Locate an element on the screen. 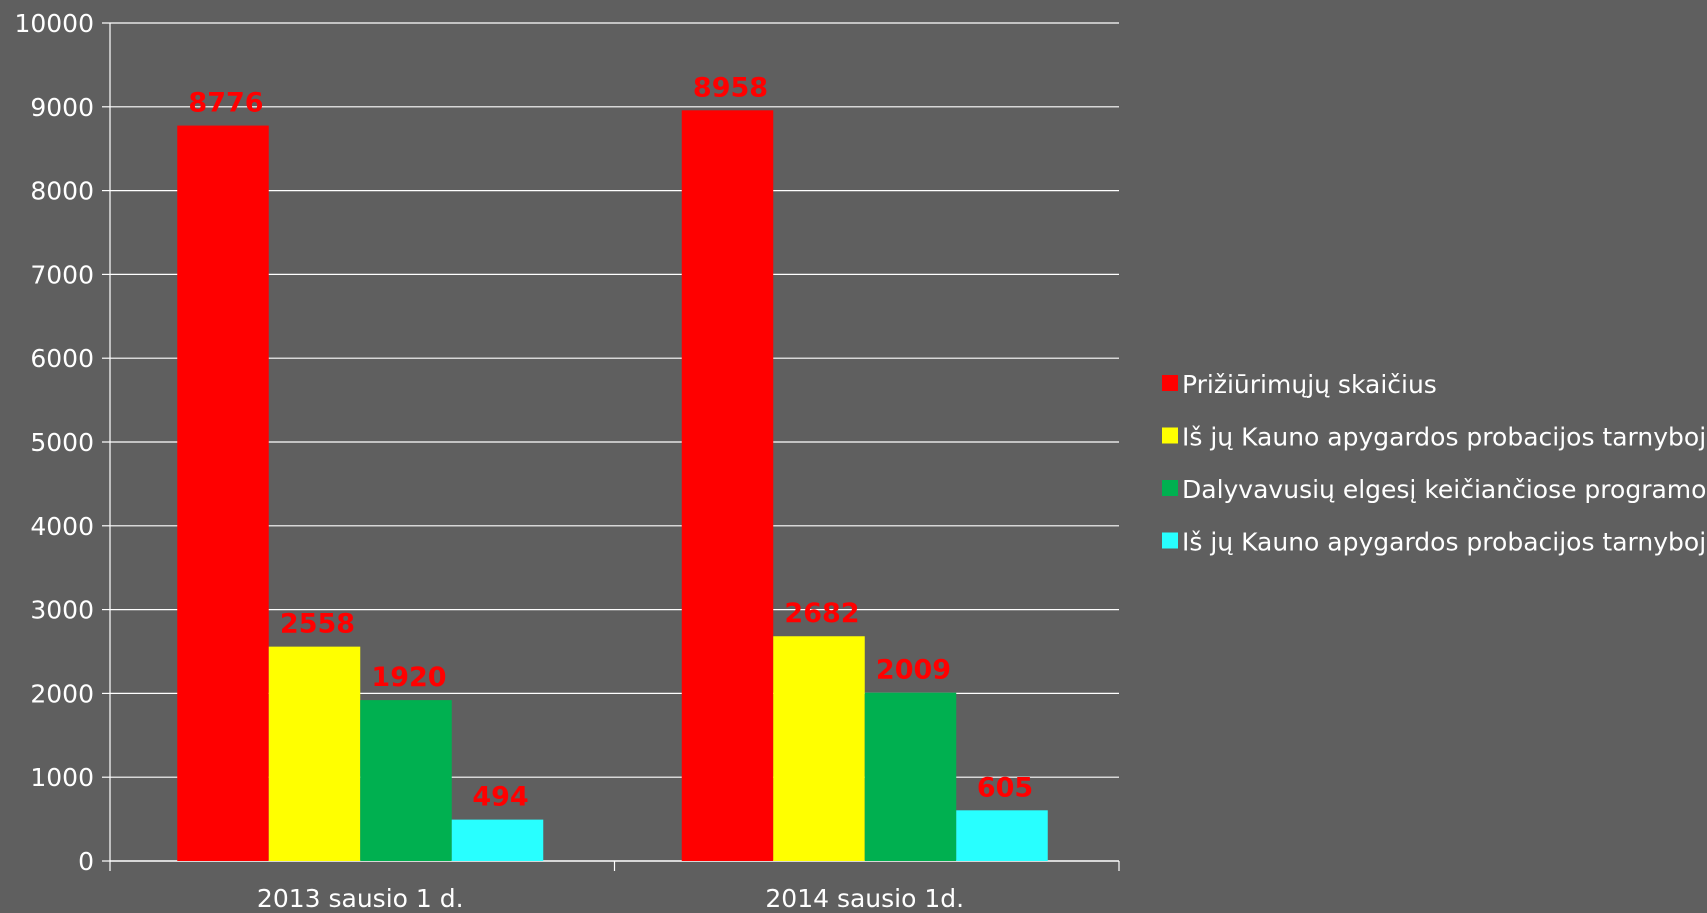  data-label-0-0: 8776 is located at coordinates (225, 103).